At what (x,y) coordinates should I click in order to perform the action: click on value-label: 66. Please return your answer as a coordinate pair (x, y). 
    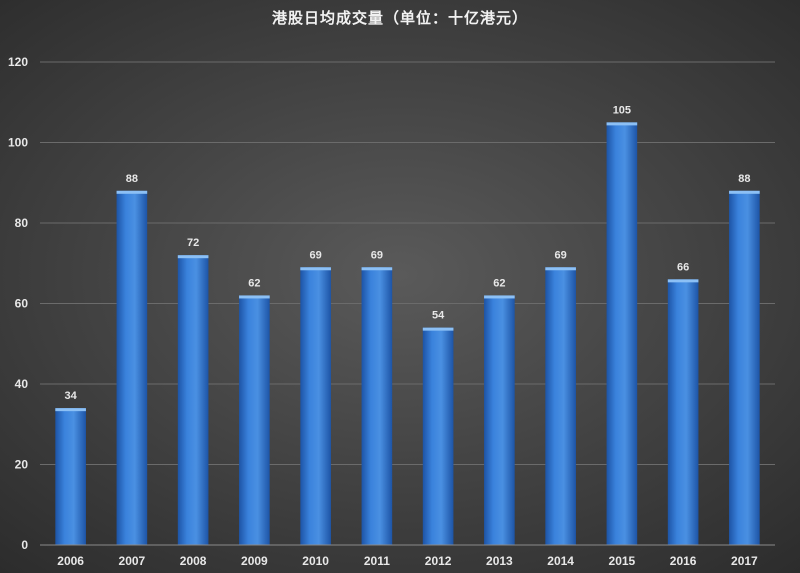
    Looking at the image, I should click on (683, 267).